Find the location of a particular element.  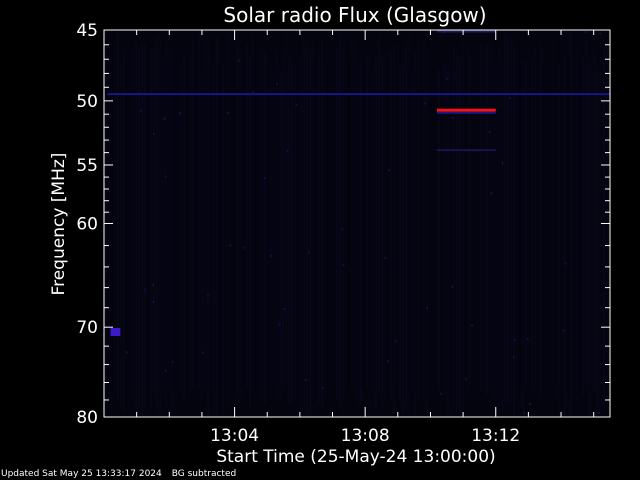

x-tick-label: 13:08 is located at coordinates (365, 436).